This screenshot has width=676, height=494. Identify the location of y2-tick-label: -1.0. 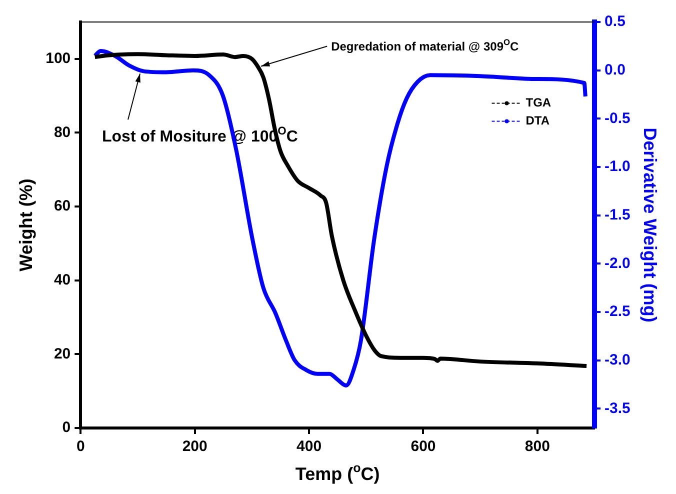
(617, 167).